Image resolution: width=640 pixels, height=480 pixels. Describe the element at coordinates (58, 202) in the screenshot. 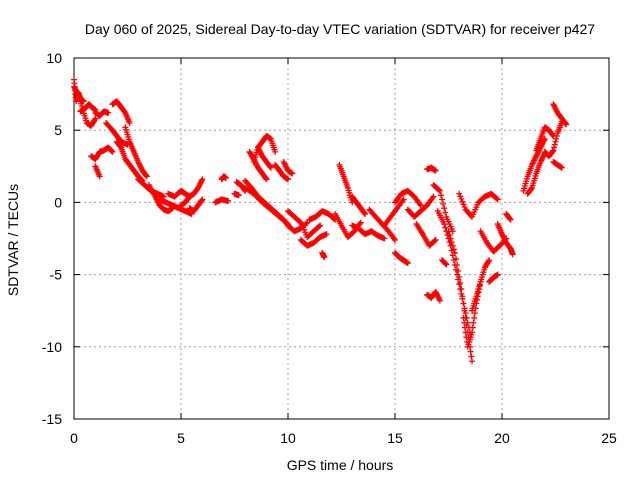

I see `y-tick-label: 0` at that location.